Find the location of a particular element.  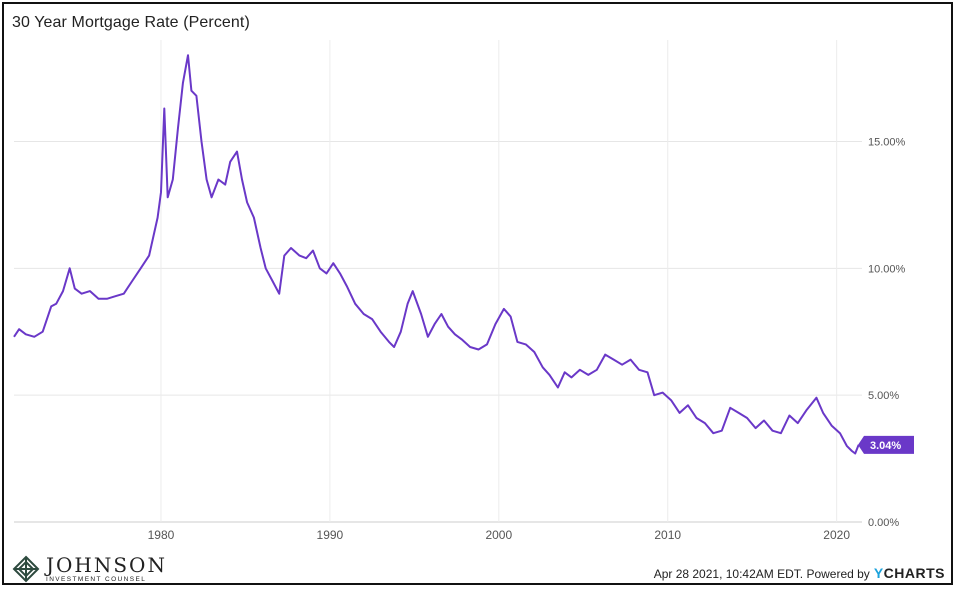

timestamp-text: Apr 28 2021, 10:42AM EDT. Powered by is located at coordinates (761, 574).